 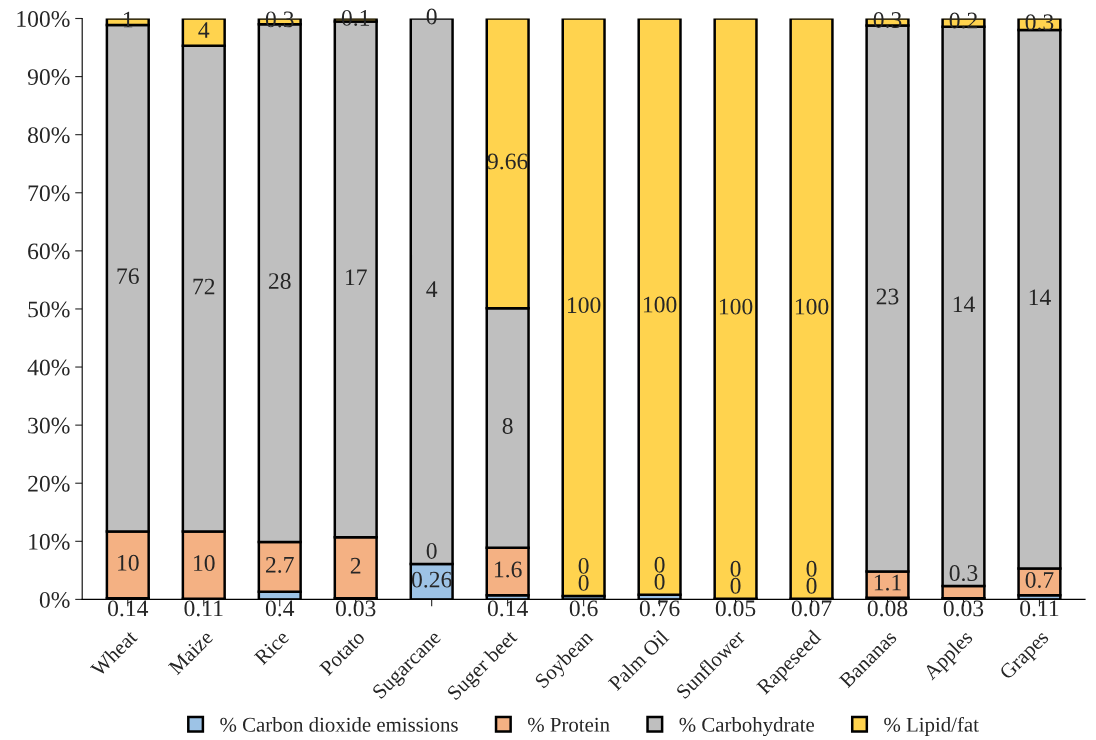 What do you see at coordinates (280, 608) in the screenshot?
I see `text: 0.4` at bounding box center [280, 608].